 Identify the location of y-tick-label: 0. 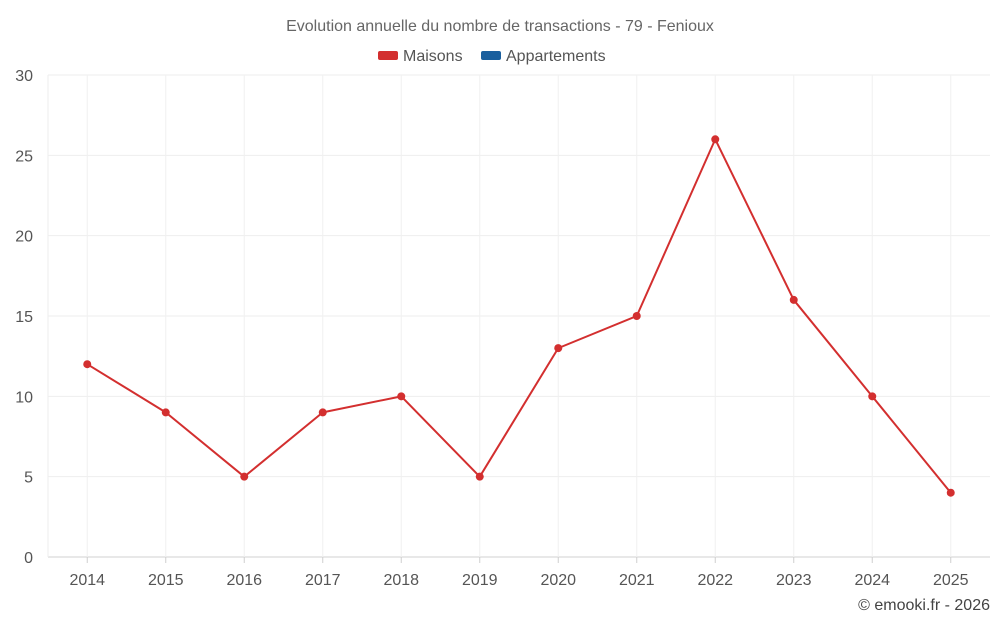
(28, 558).